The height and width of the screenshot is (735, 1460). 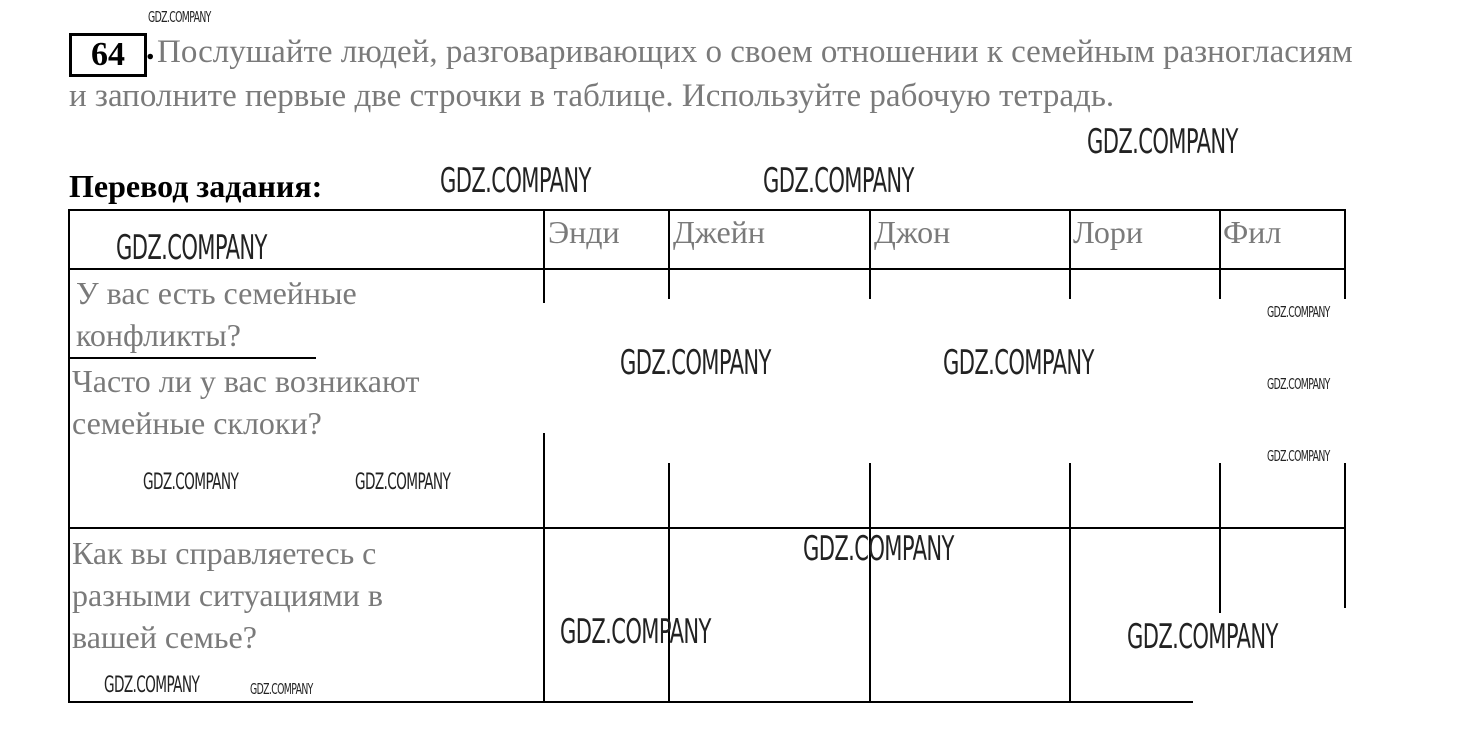 I want to click on translation-heading: Перевод задания:, so click(x=196, y=186).